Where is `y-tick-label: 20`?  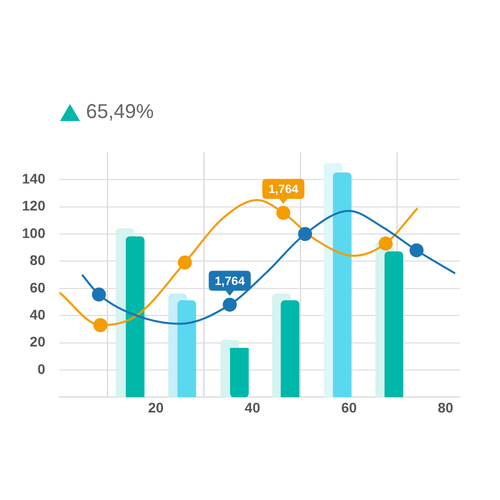 y-tick-label: 20 is located at coordinates (38, 342).